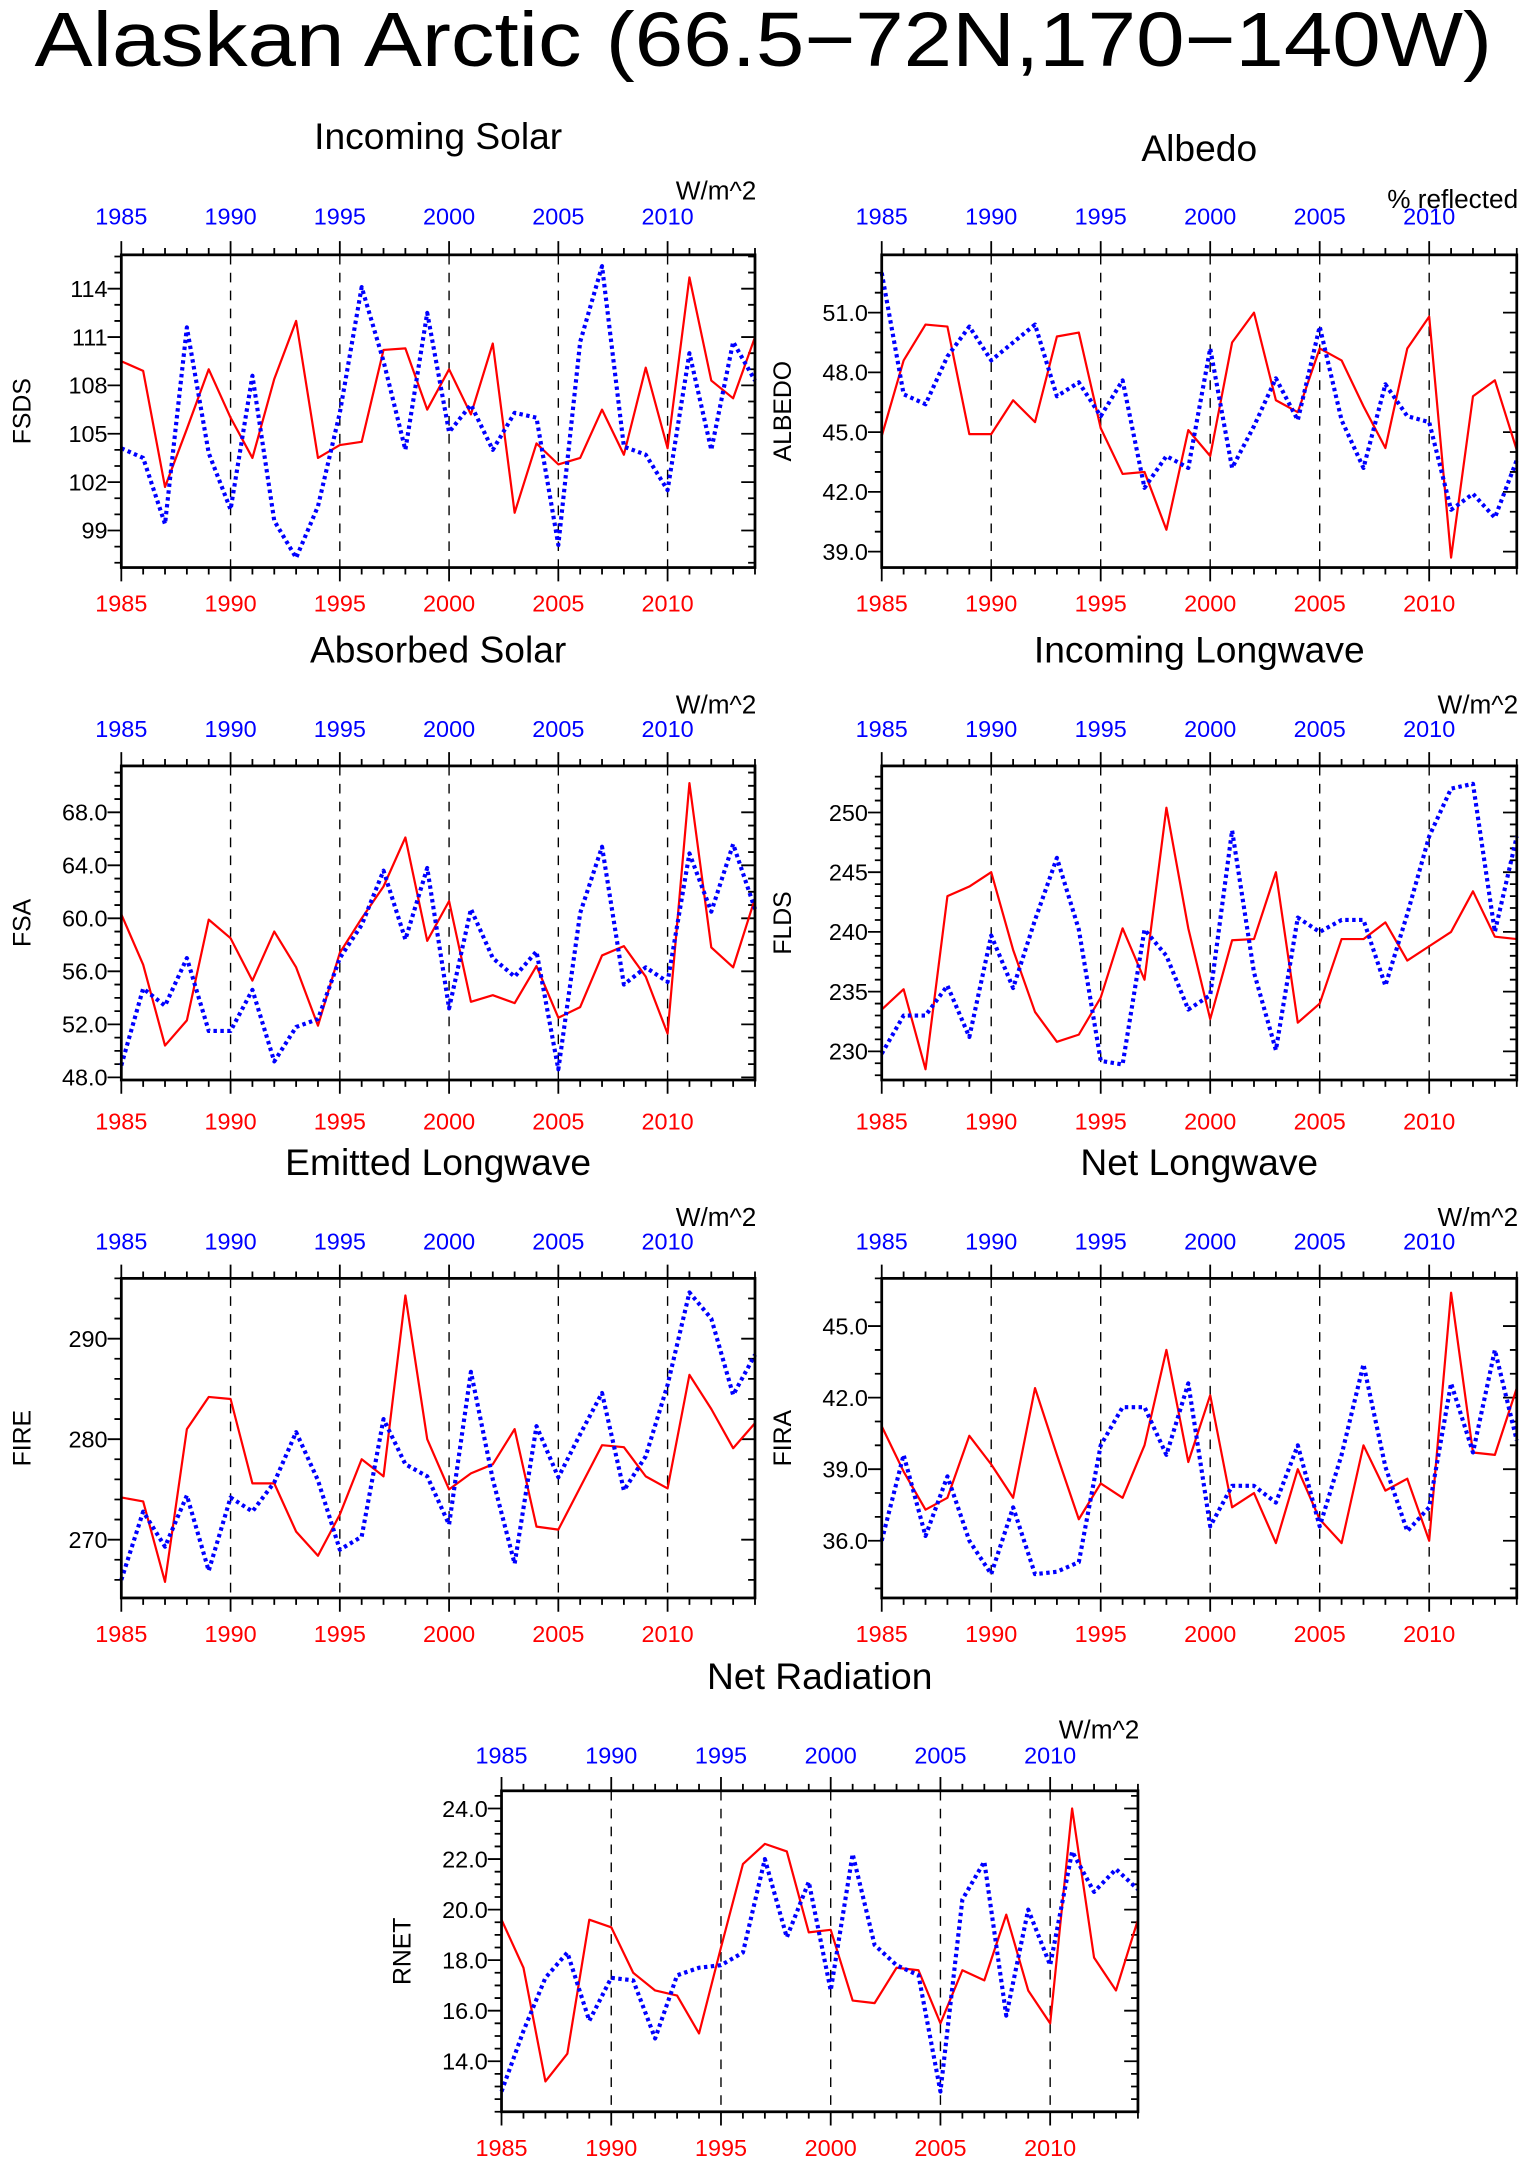  Describe the element at coordinates (845, 373) in the screenshot. I see `y-tick-label: 48.0` at that location.